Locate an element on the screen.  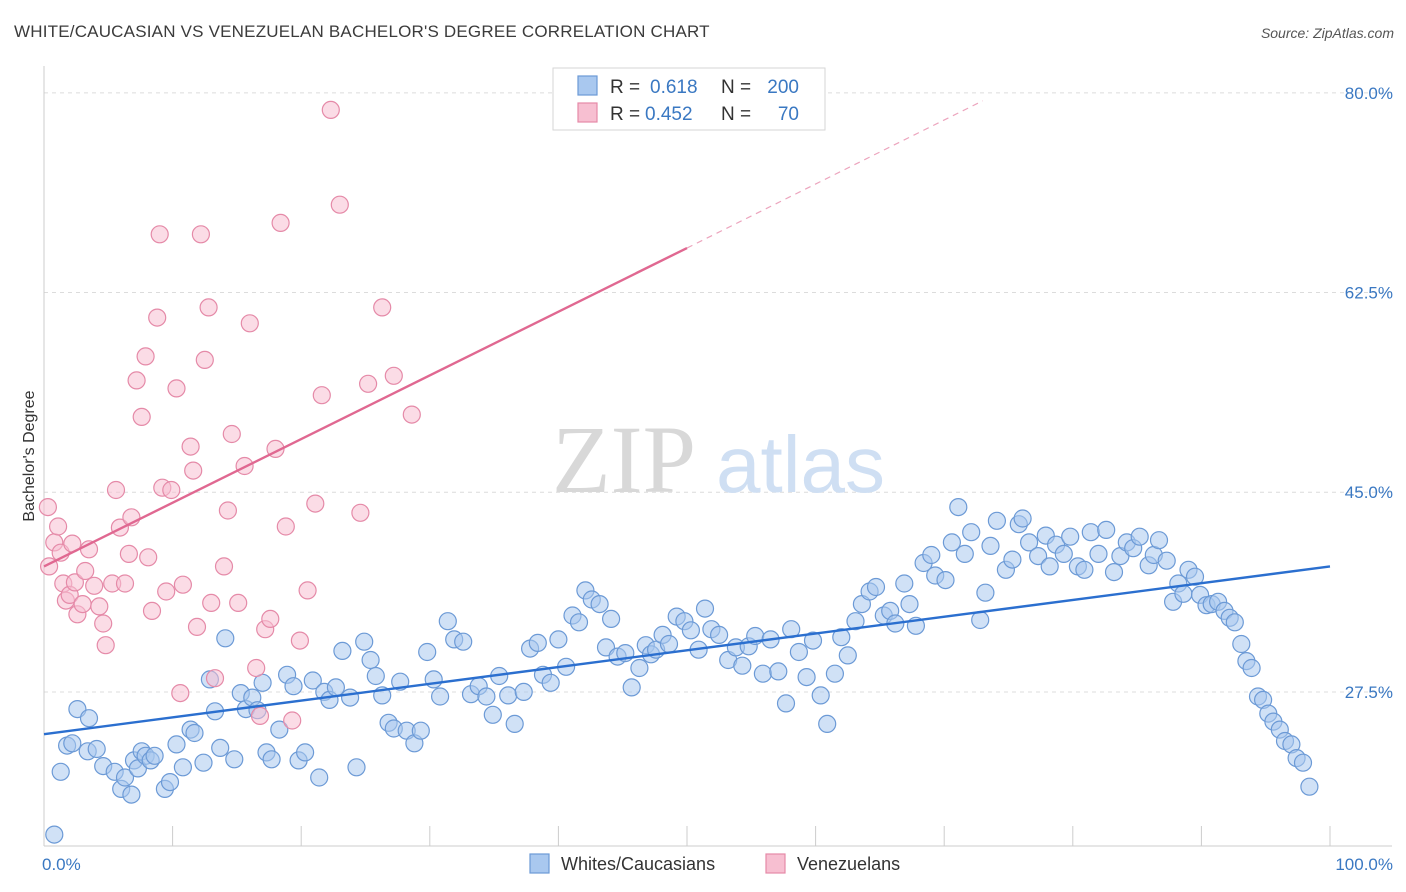
legend-r-label-2: R = is located at coordinates (625, 114).